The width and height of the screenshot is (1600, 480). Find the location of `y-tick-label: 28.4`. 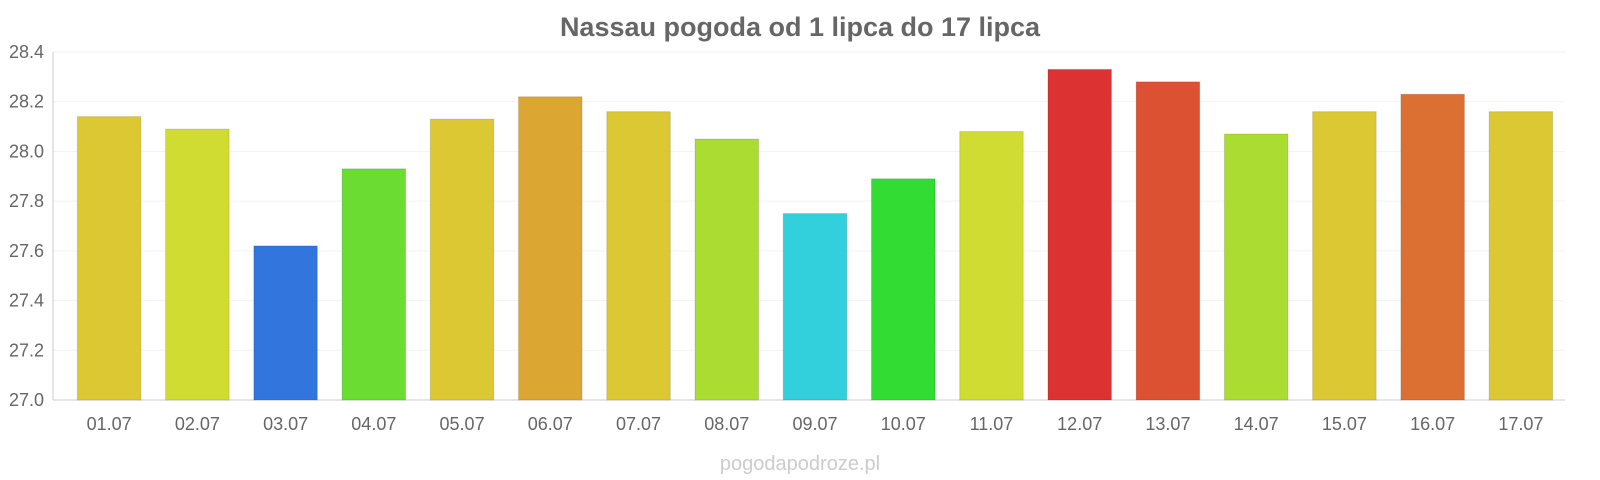

y-tick-label: 28.4 is located at coordinates (26, 52).